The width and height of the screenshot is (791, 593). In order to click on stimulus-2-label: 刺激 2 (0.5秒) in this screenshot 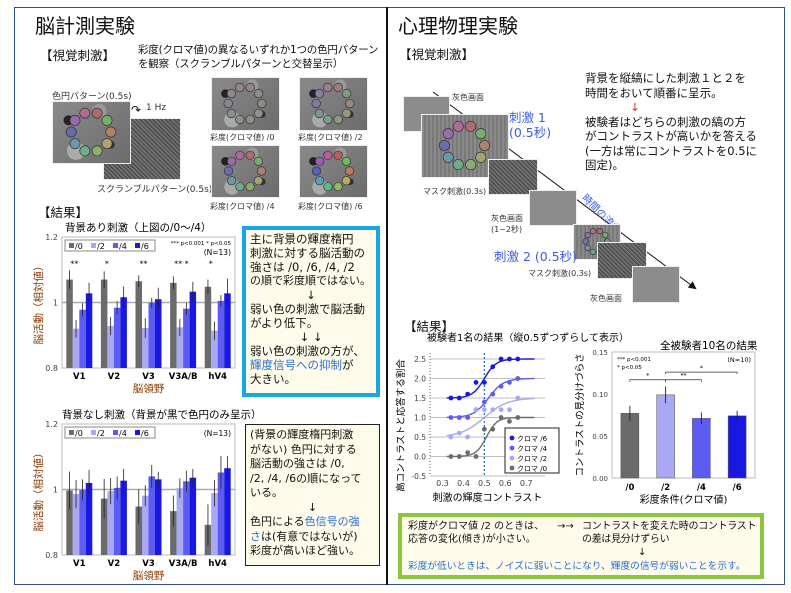, I will do `click(536, 256)`.